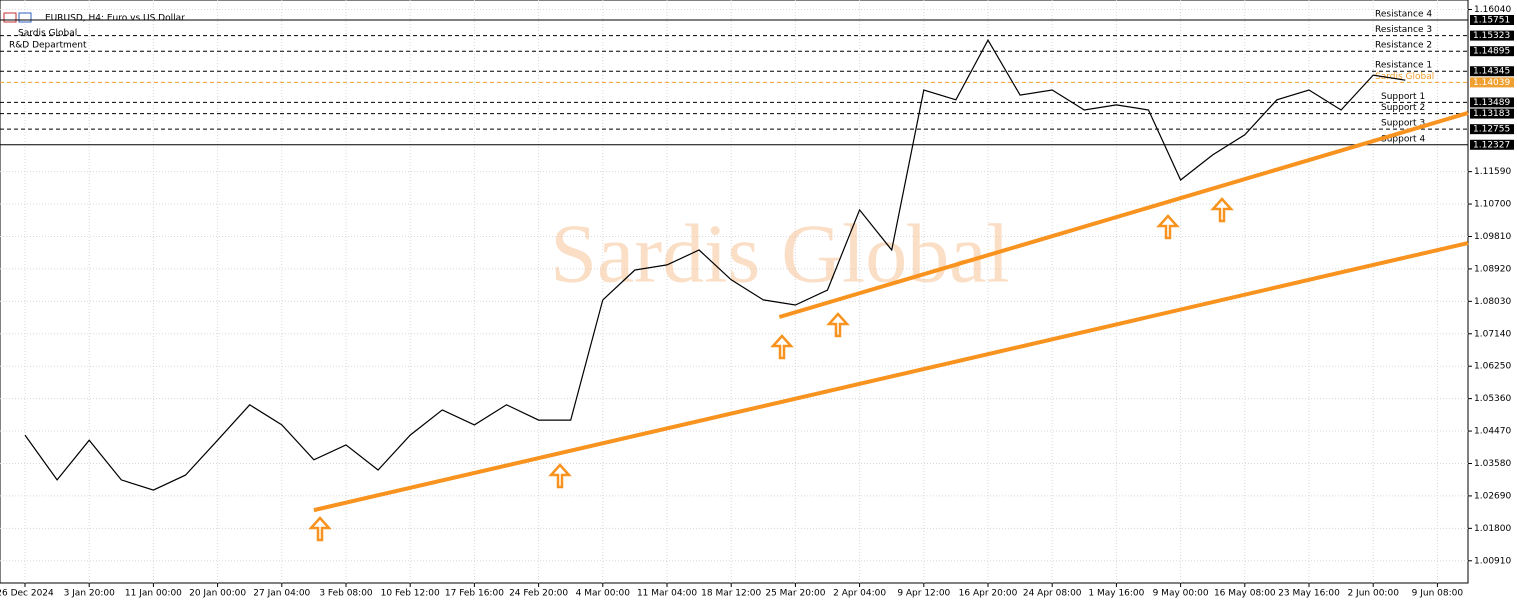 This screenshot has width=1517, height=602. I want to click on level-name: Support 1, so click(1403, 97).